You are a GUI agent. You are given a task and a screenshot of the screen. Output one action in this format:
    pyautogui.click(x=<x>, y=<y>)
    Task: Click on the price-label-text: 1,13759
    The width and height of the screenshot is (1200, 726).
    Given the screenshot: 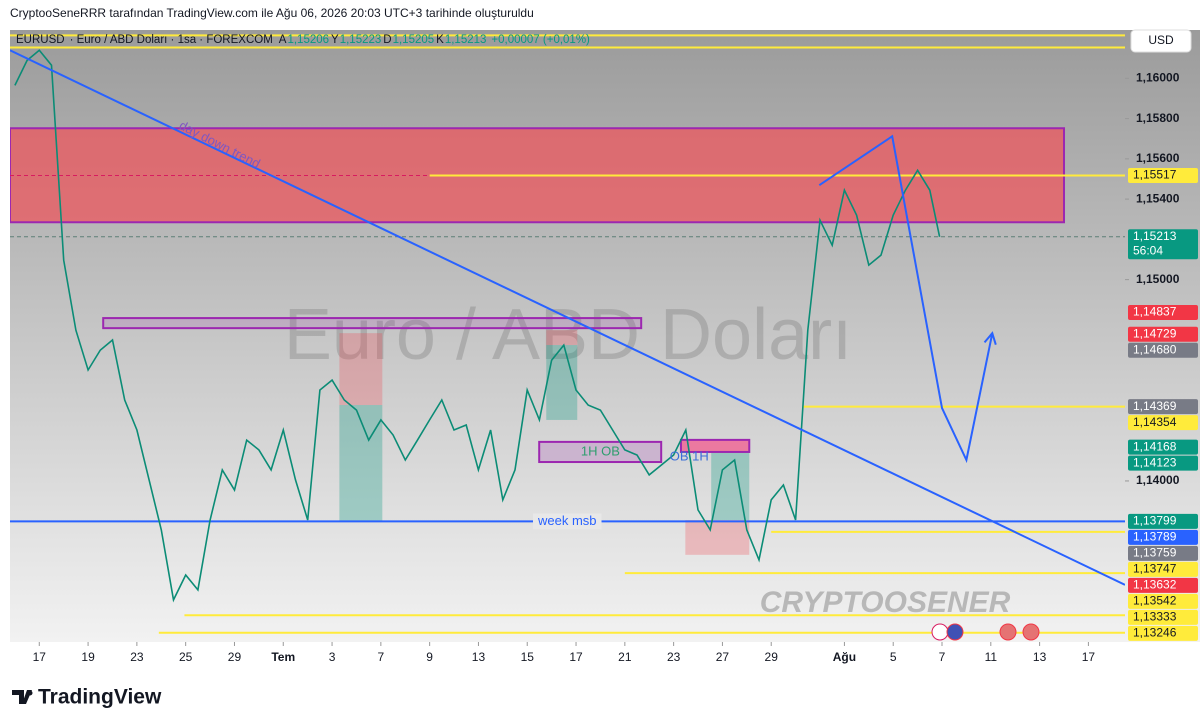 What is the action you would take?
    pyautogui.click(x=1155, y=553)
    